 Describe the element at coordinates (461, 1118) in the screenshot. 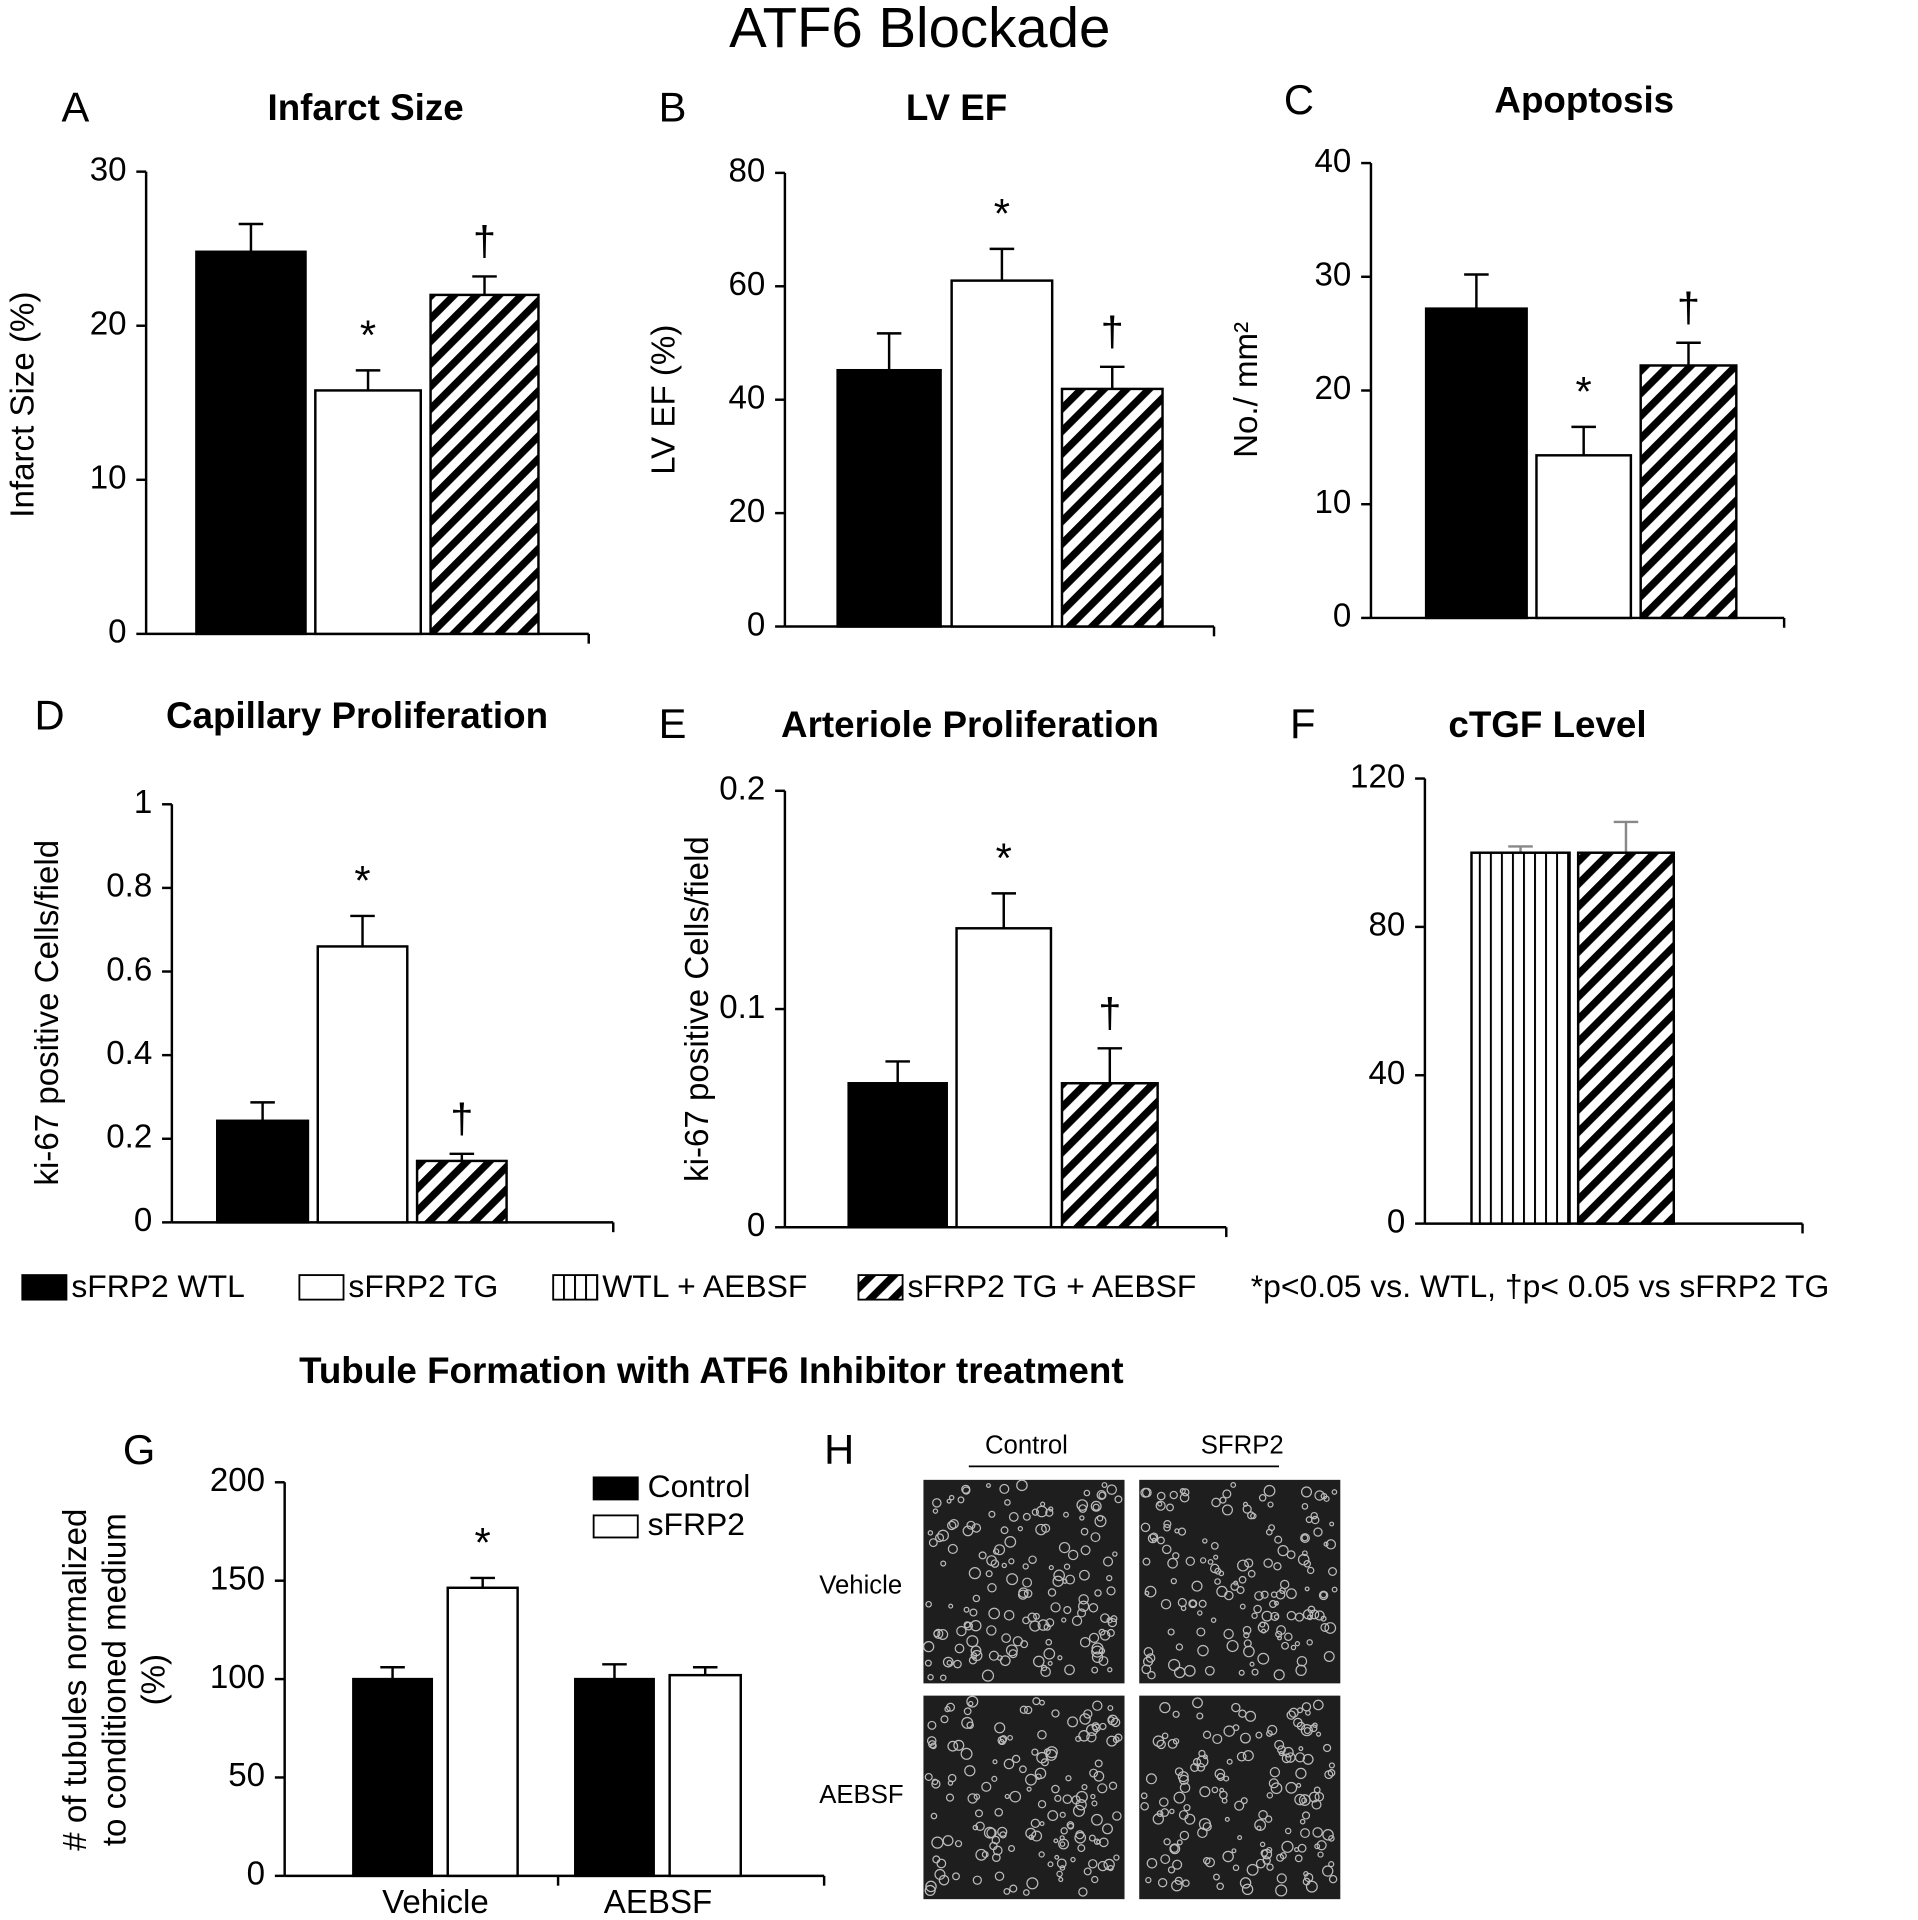

I see `significance-mark: †` at that location.